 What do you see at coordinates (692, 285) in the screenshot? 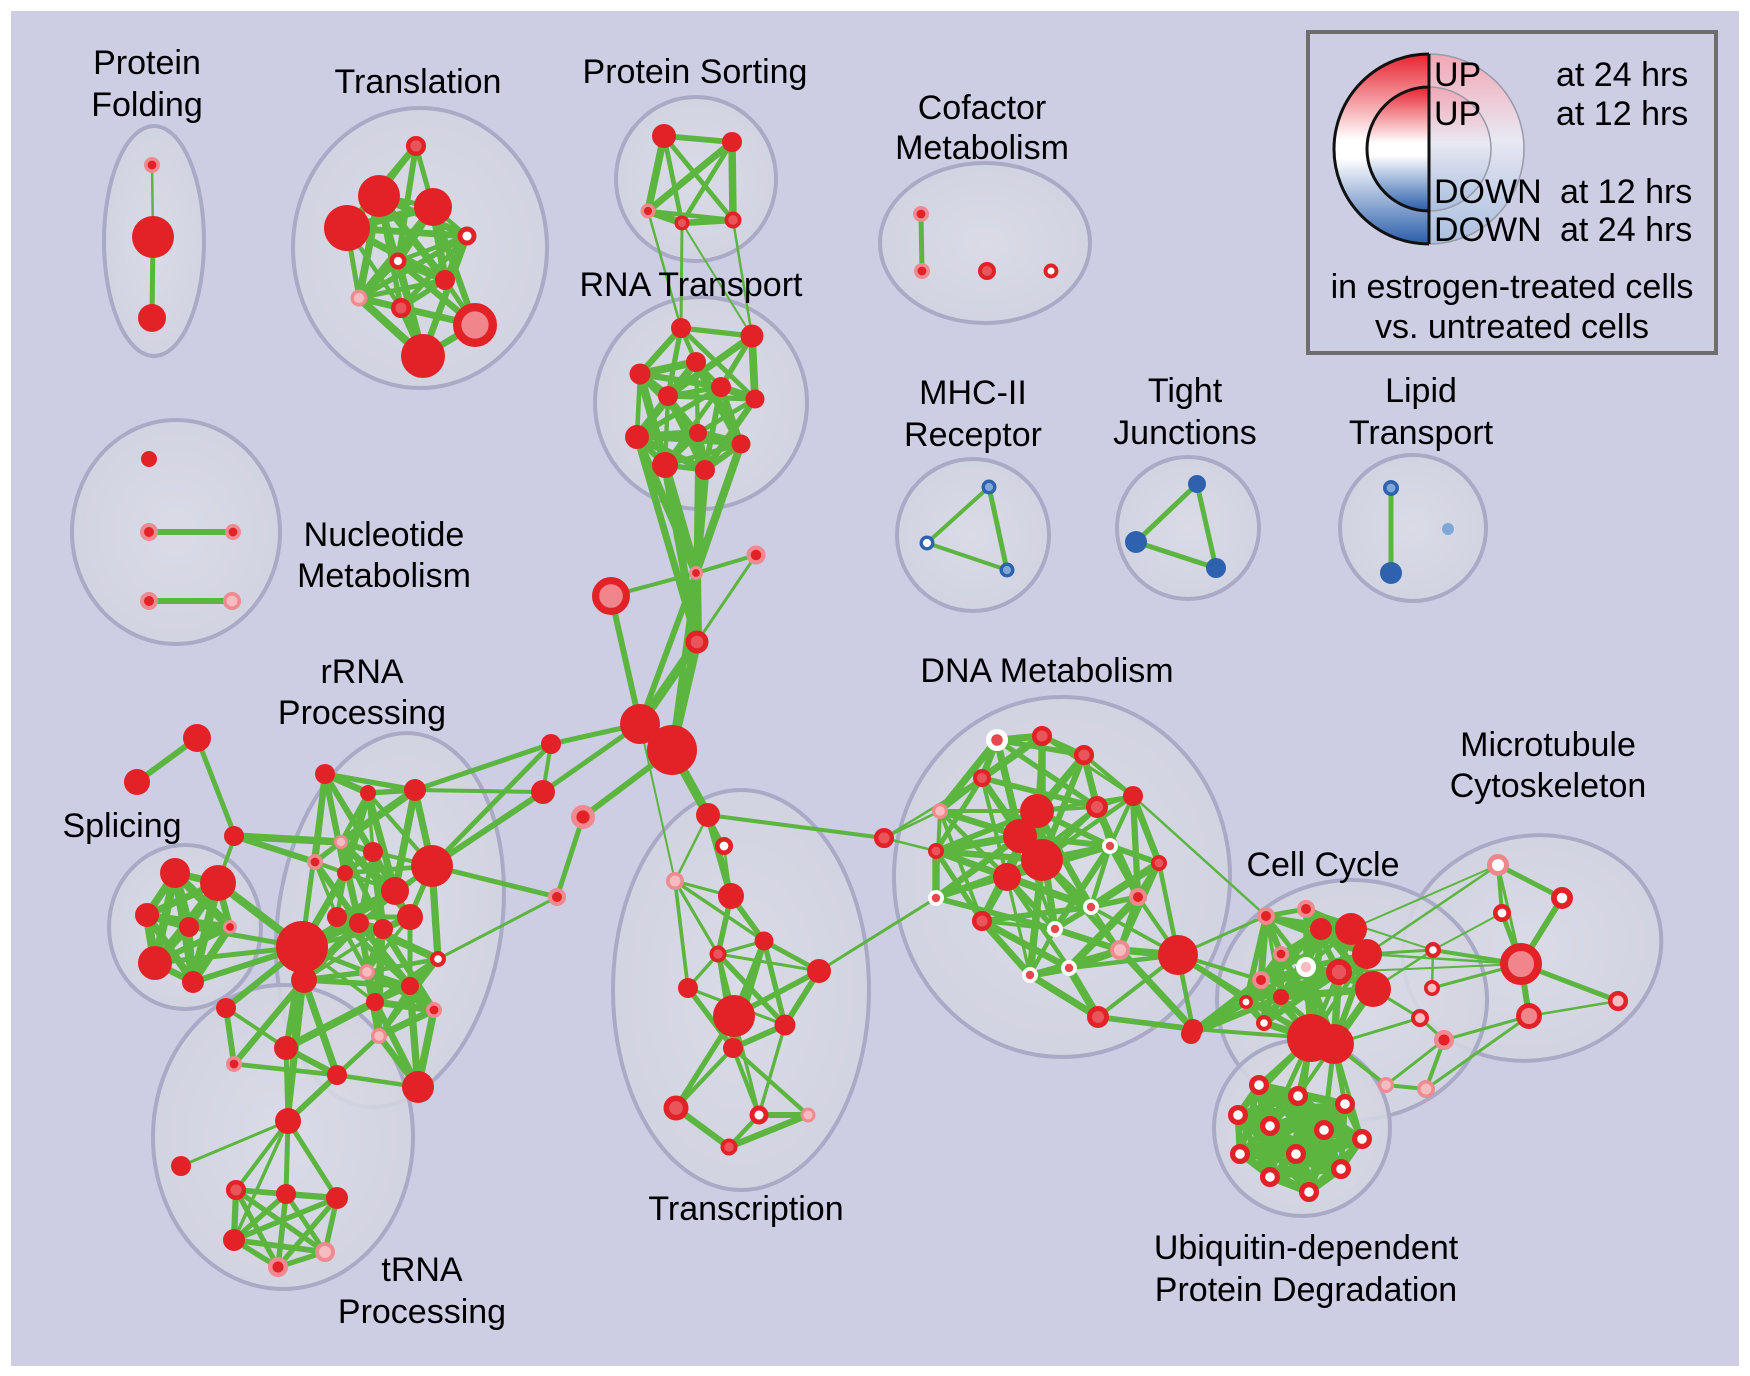
I see `svg-text: RNA Transport` at bounding box center [692, 285].